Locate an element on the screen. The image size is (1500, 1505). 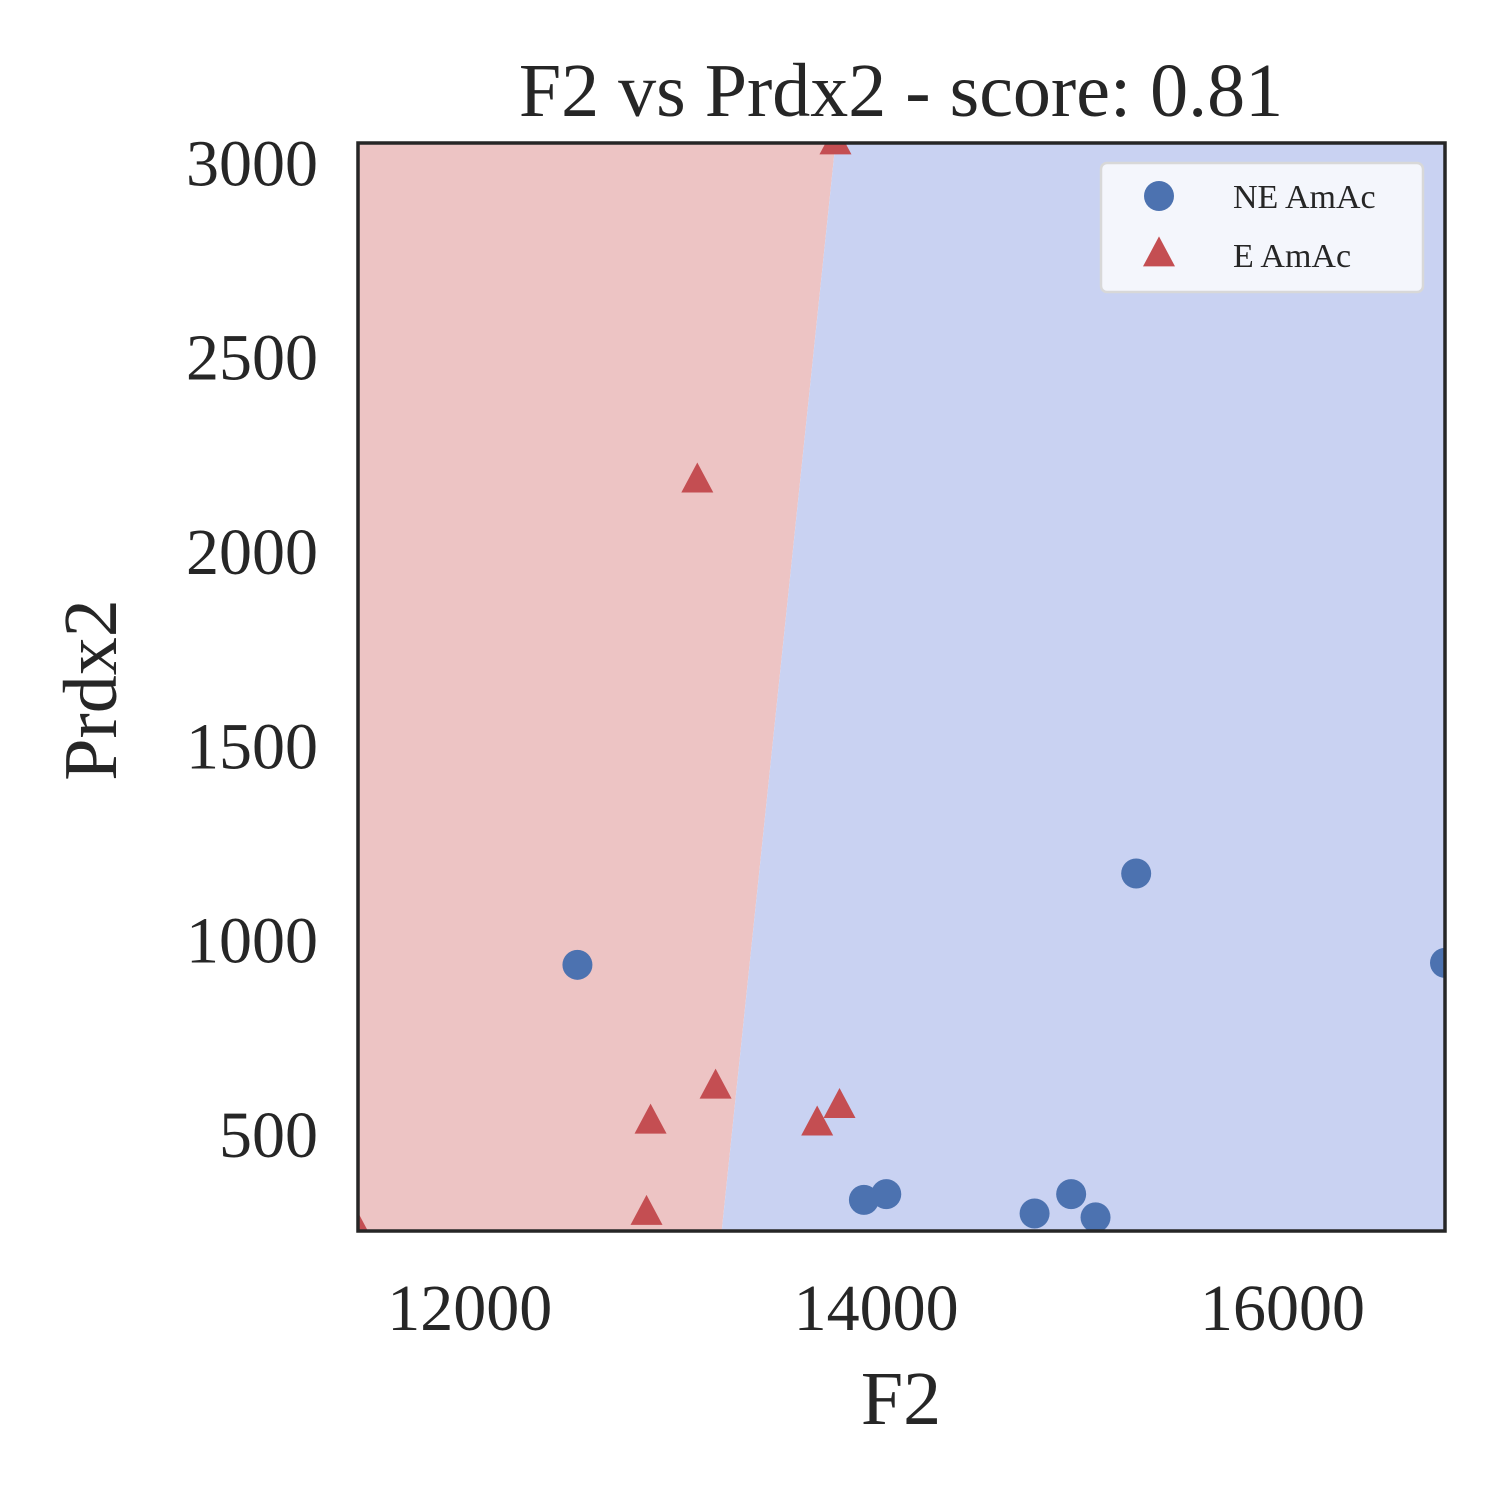
legend-marker-e is located at coordinates (1159, 251).